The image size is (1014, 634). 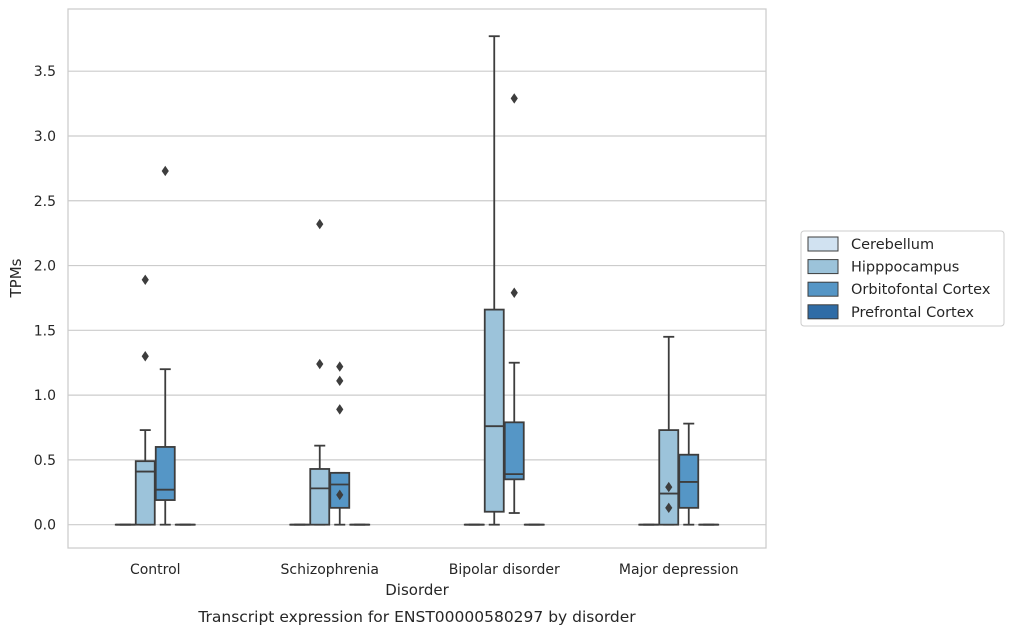 I want to click on y-axis-label: TPMs, so click(x=16, y=278).